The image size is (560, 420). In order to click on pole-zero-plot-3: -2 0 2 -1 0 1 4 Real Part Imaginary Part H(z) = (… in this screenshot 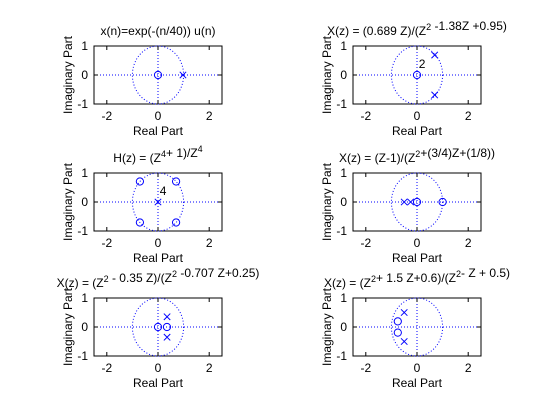, I will do `click(142, 204)`.